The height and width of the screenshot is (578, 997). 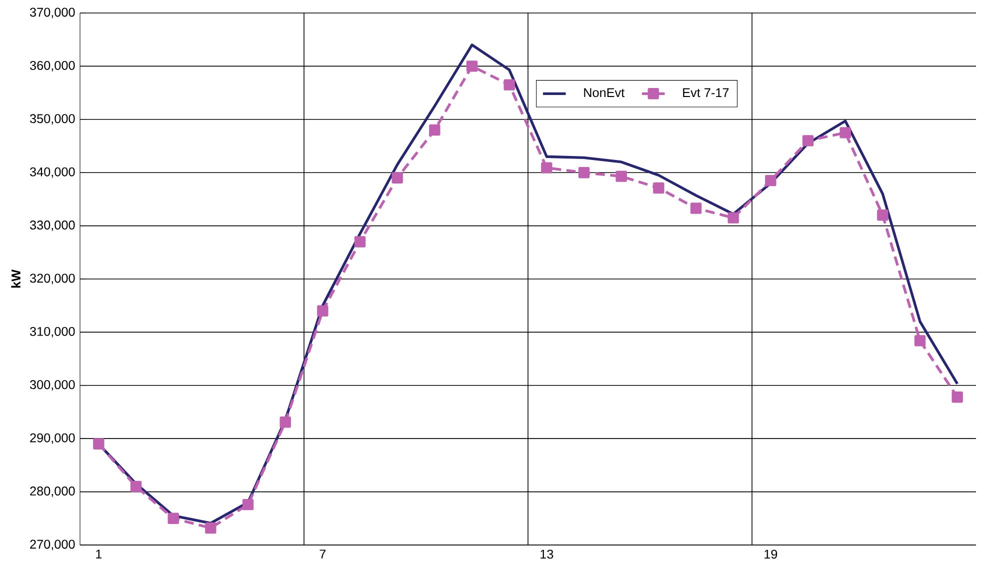 I want to click on x-tick-label: 13, so click(x=547, y=554).